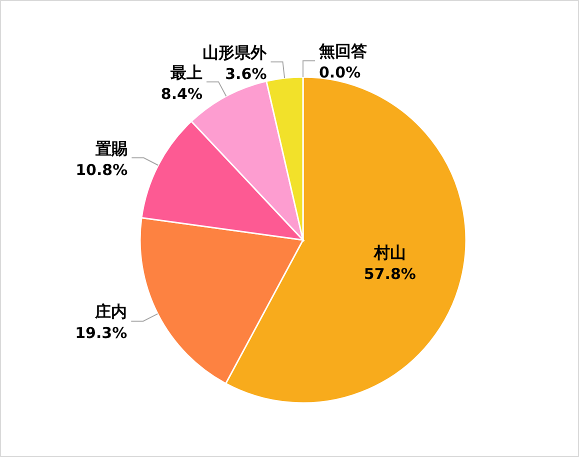 This screenshot has height=457, width=579. What do you see at coordinates (390, 273) in the screenshot?
I see `data-label: 57.8%` at bounding box center [390, 273].